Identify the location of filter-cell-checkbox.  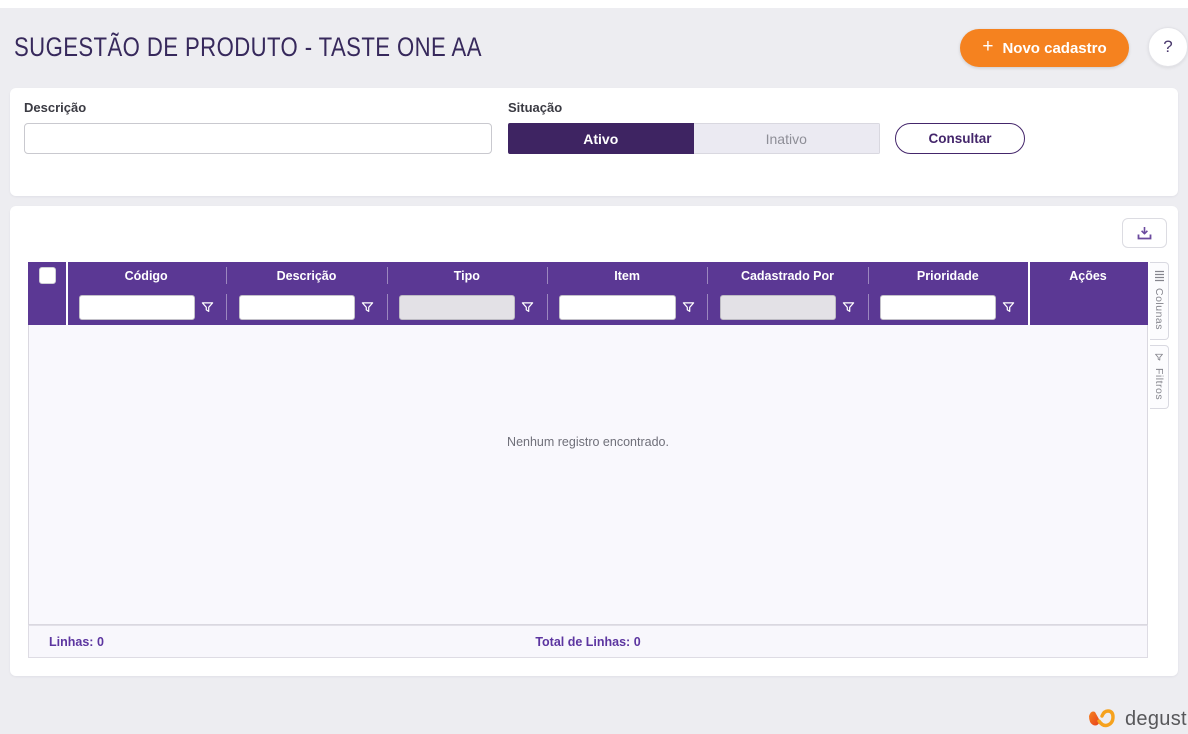
(47, 307).